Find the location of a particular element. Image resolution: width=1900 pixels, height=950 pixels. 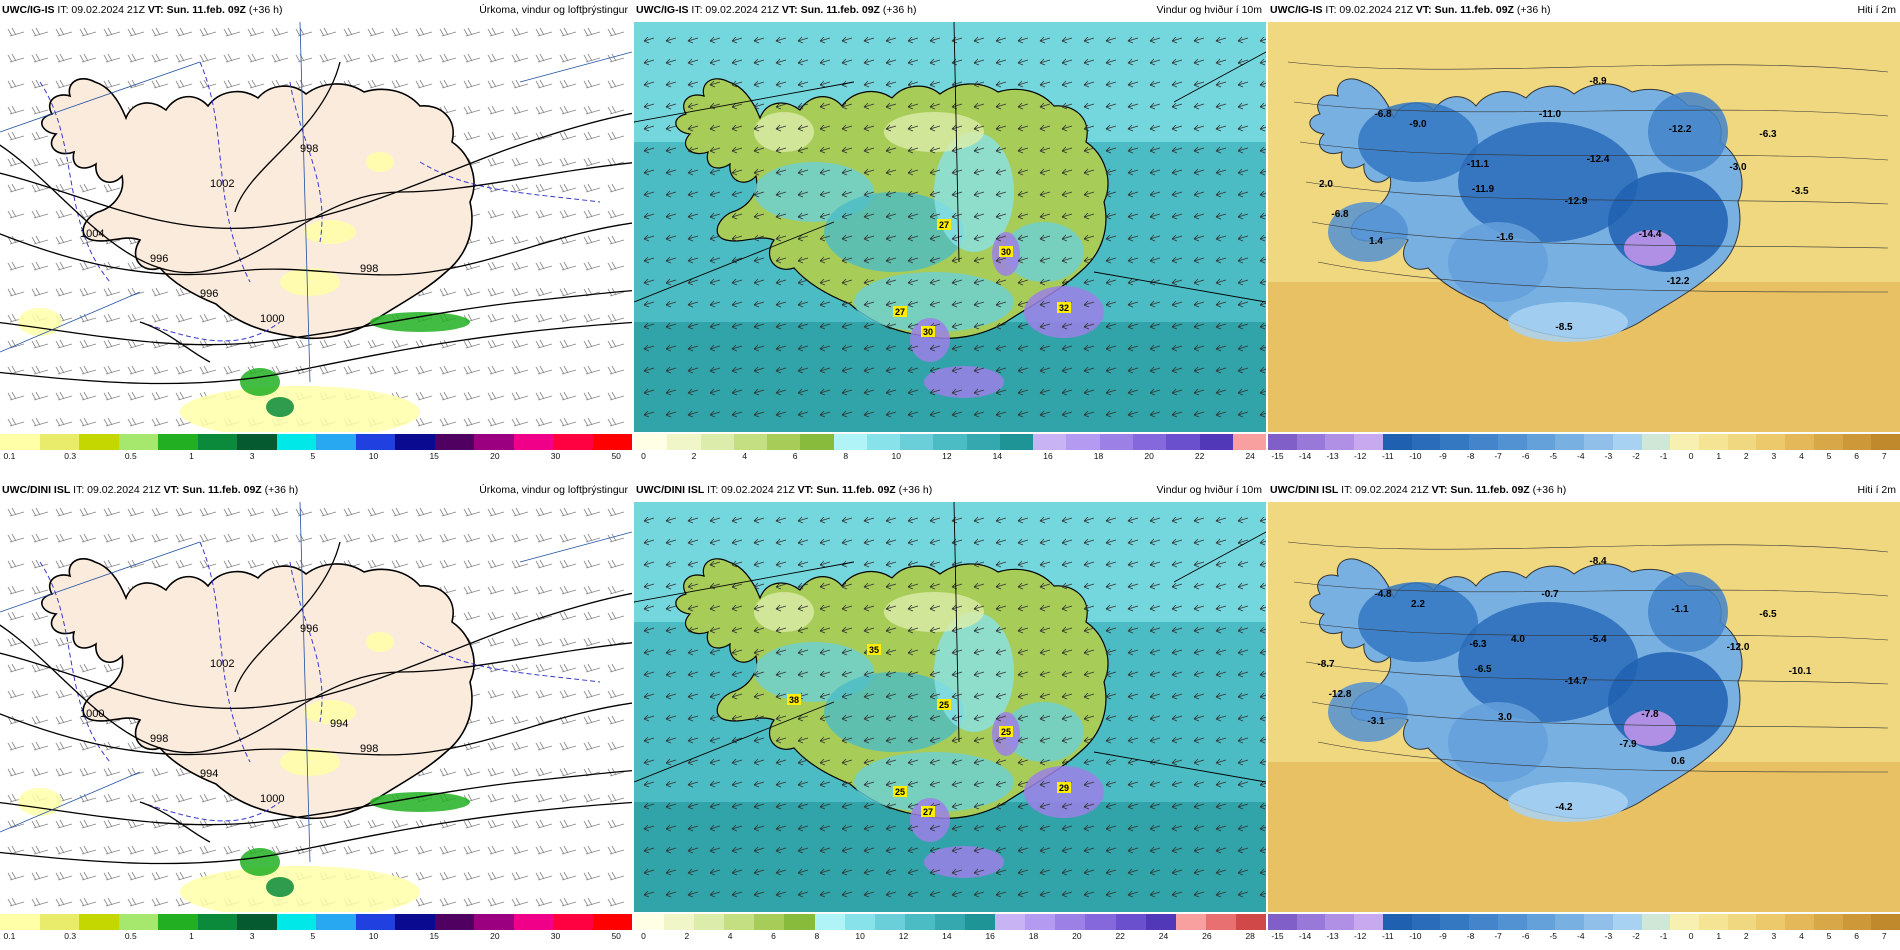

isobar-label: 996 is located at coordinates (209, 294).